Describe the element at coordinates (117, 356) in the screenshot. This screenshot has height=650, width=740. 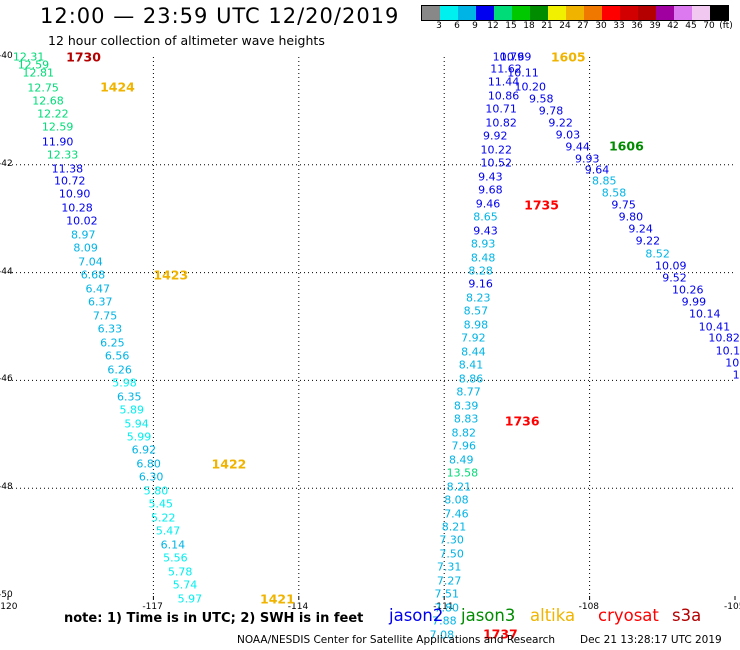
I see `wave-height-value: 6.56` at that location.